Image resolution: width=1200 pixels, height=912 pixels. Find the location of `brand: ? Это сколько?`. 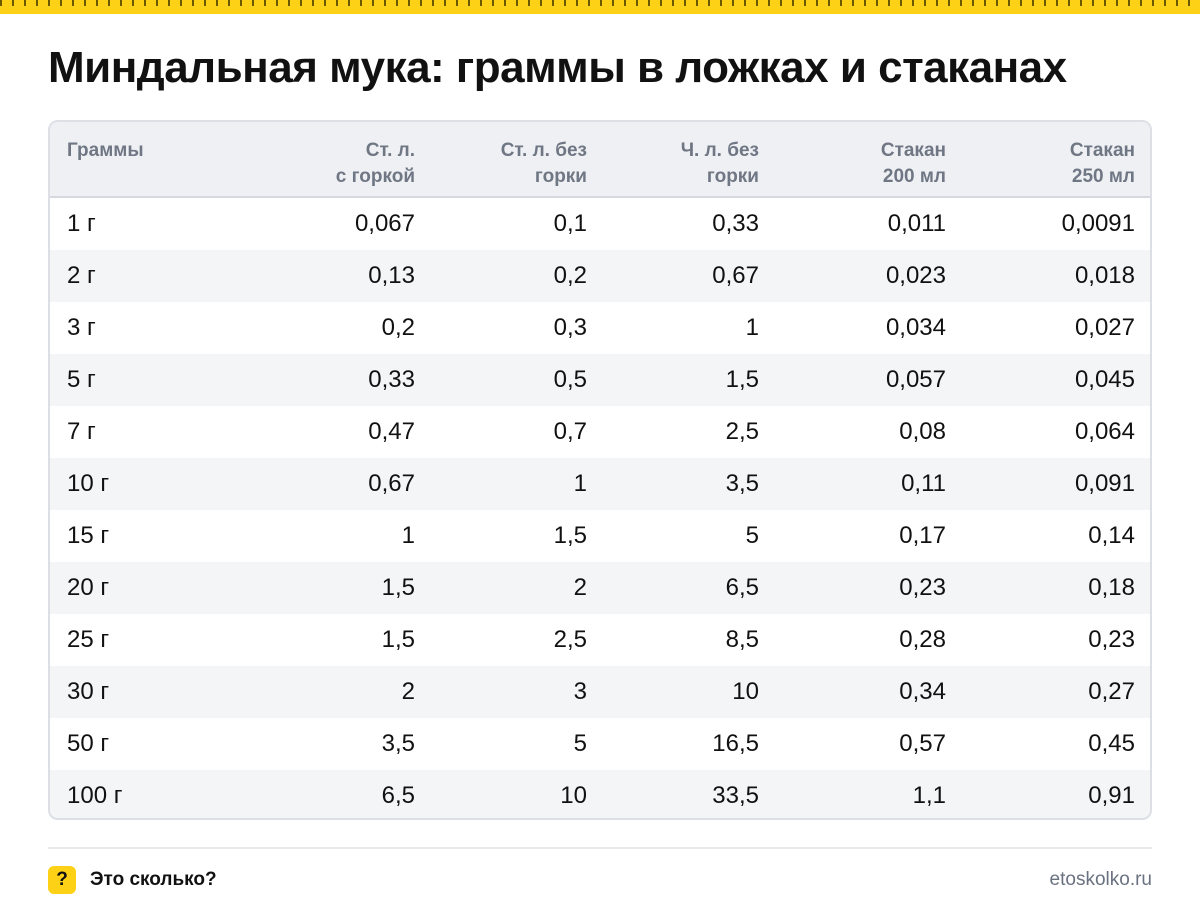

brand: ? Это сколько? is located at coordinates (132, 880).